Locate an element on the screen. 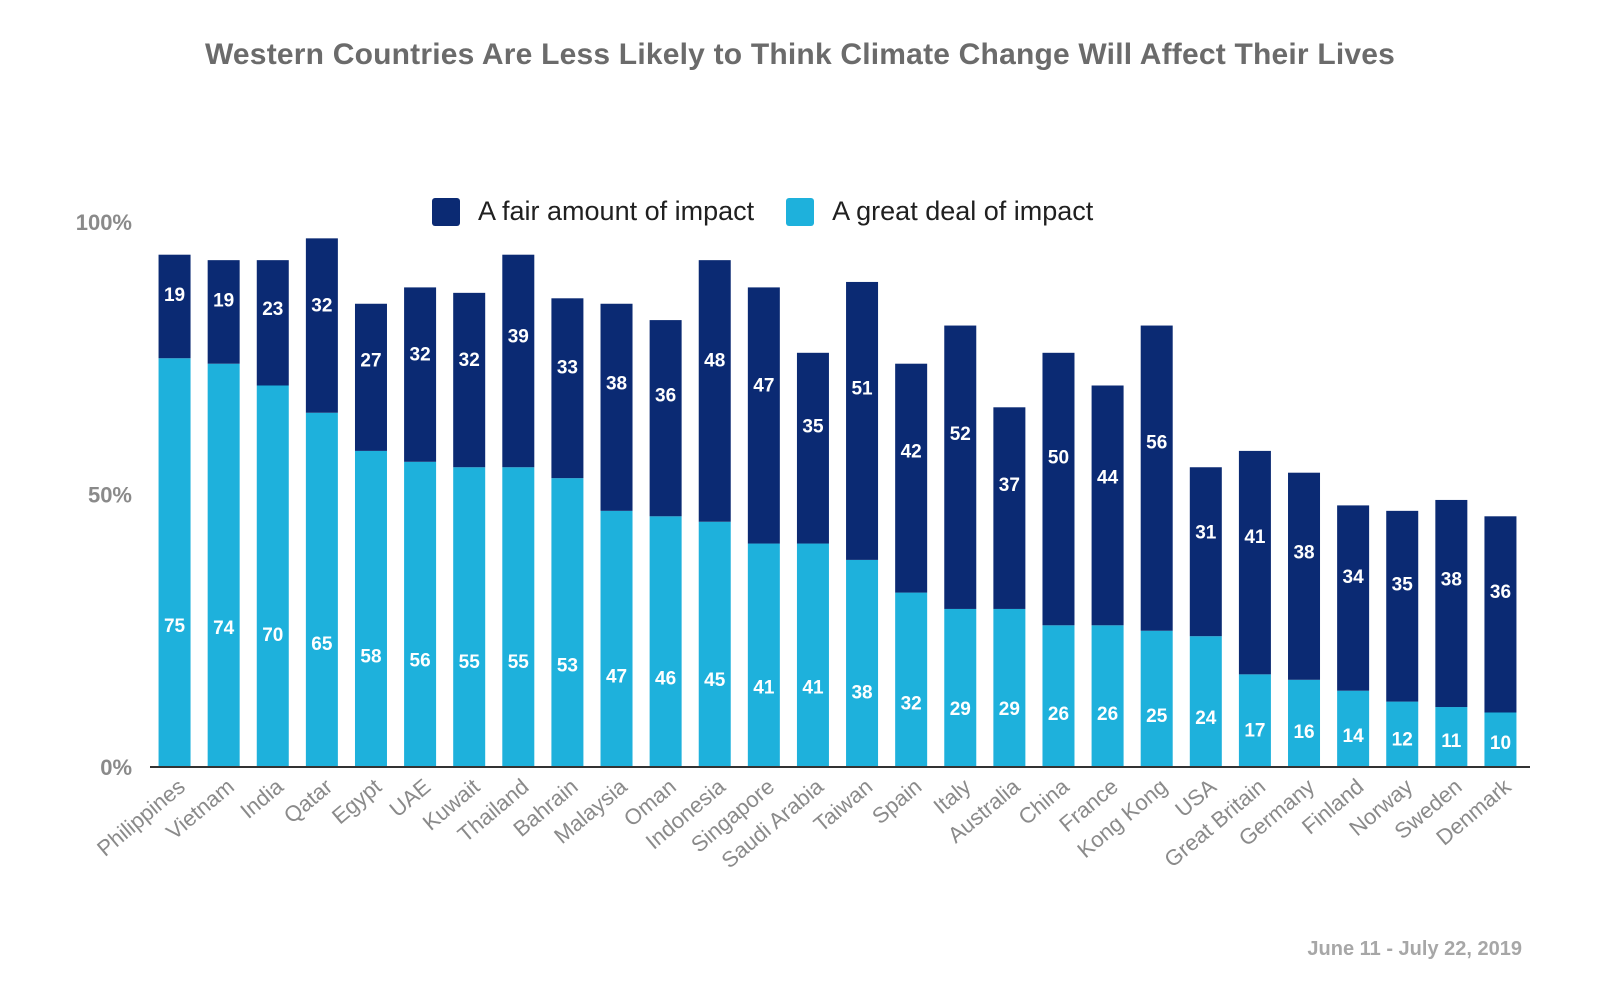 This screenshot has height=988, width=1600. data-label-fair-amount: 41 is located at coordinates (1255, 537).